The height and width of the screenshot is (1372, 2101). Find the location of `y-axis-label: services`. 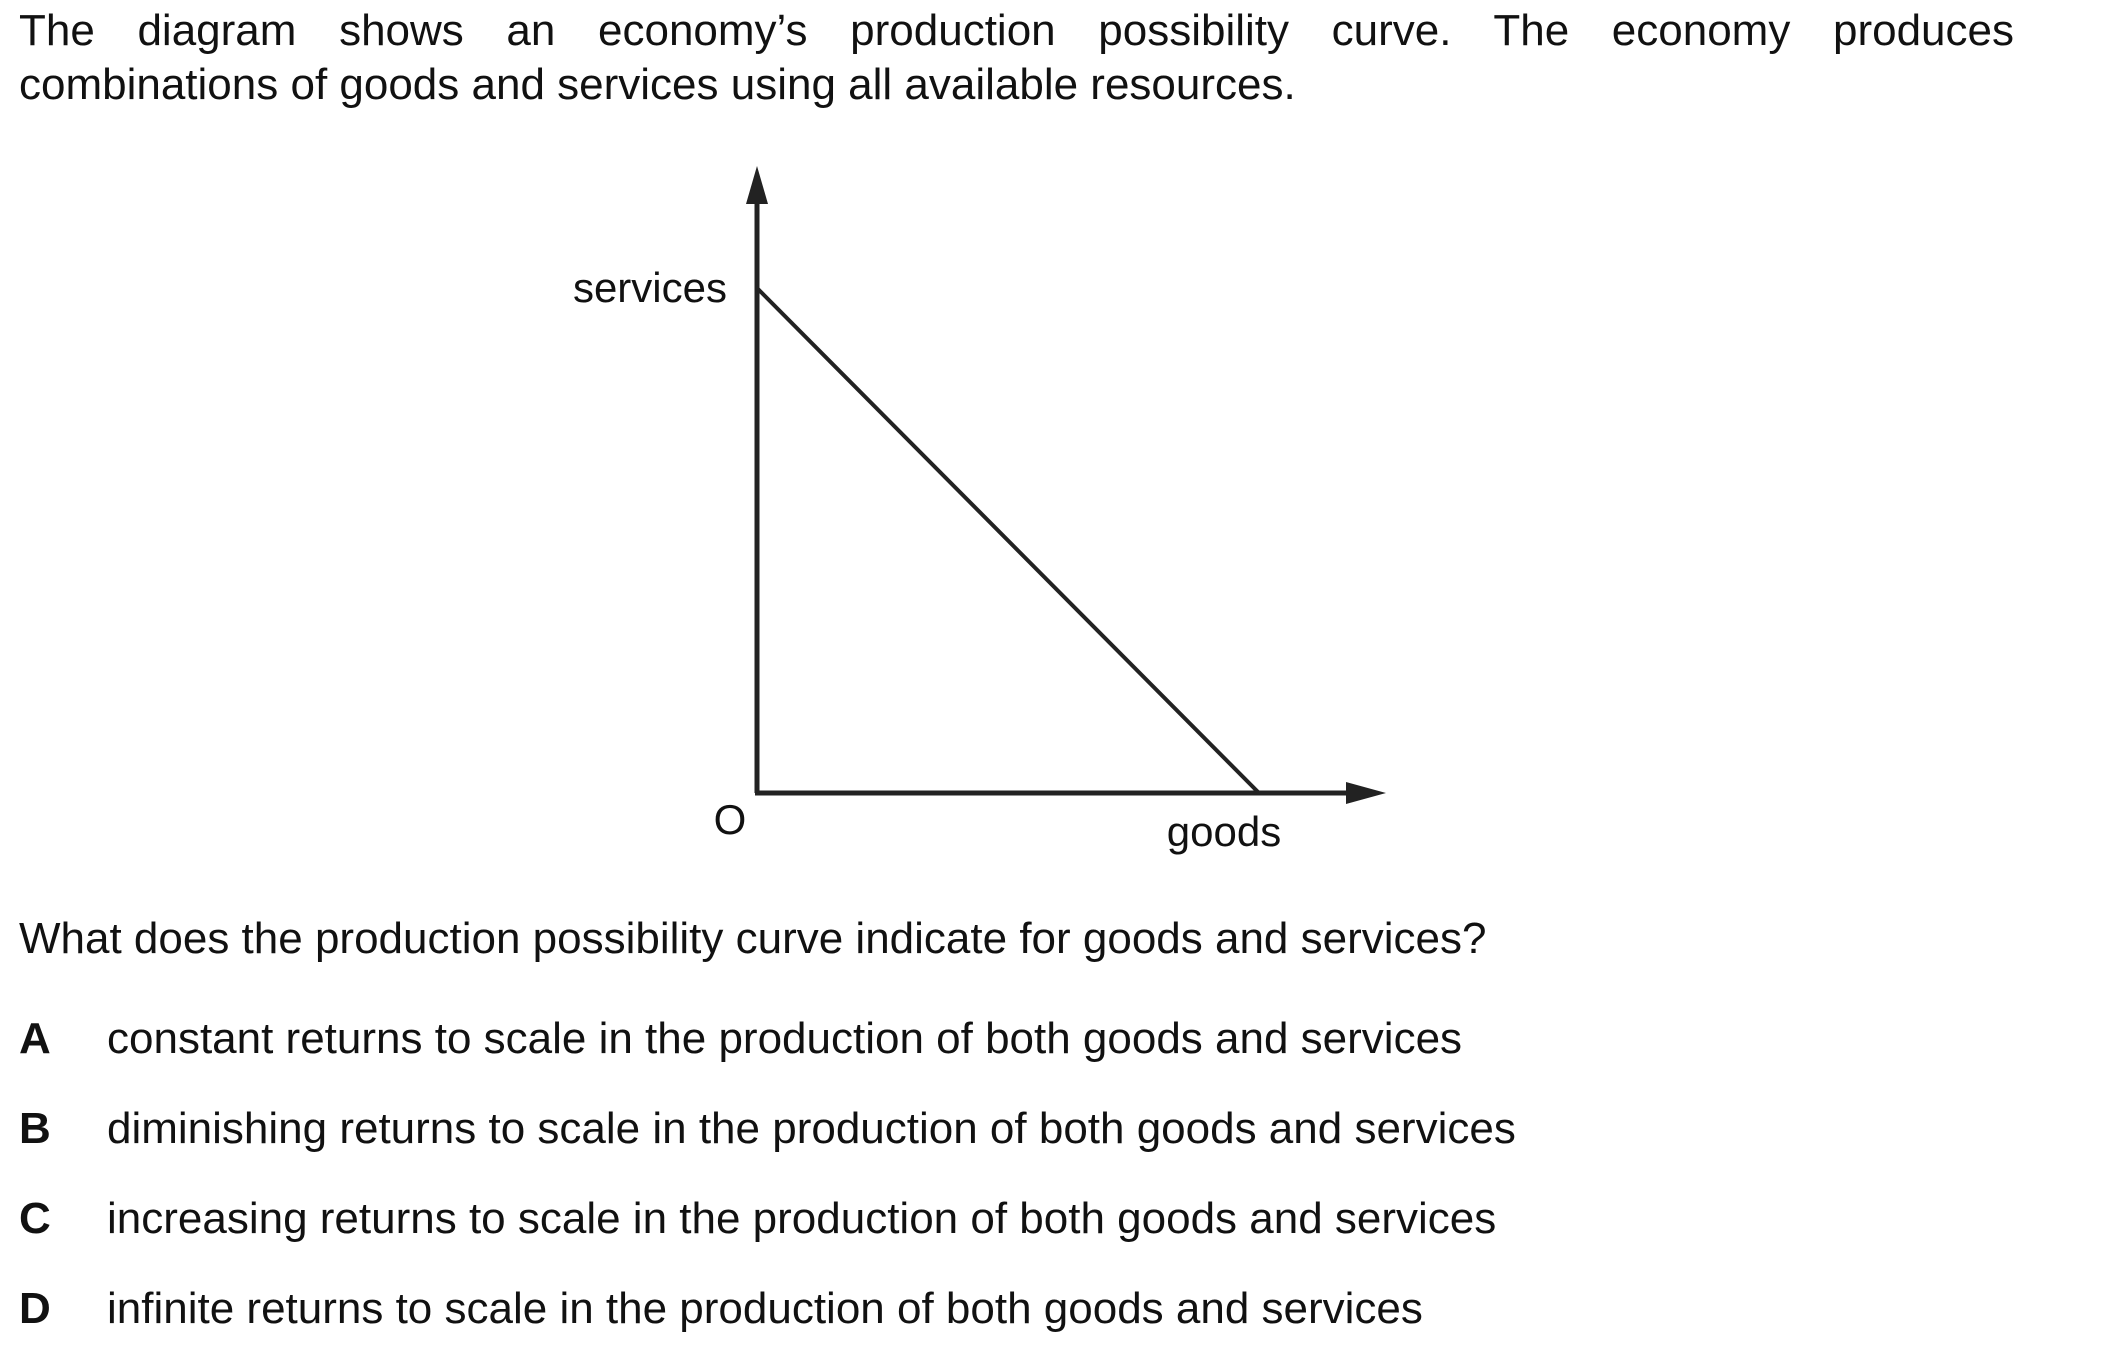

y-axis-label: services is located at coordinates (650, 287).